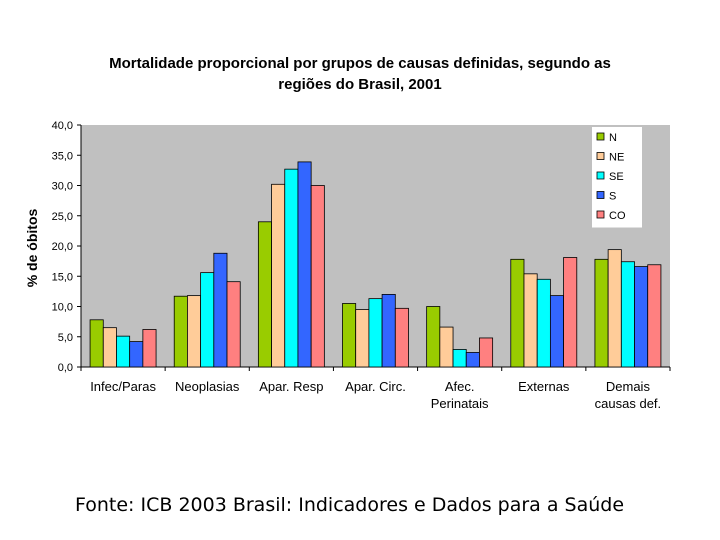  What do you see at coordinates (460, 386) in the screenshot?
I see `x-category-label: Afec.` at bounding box center [460, 386].